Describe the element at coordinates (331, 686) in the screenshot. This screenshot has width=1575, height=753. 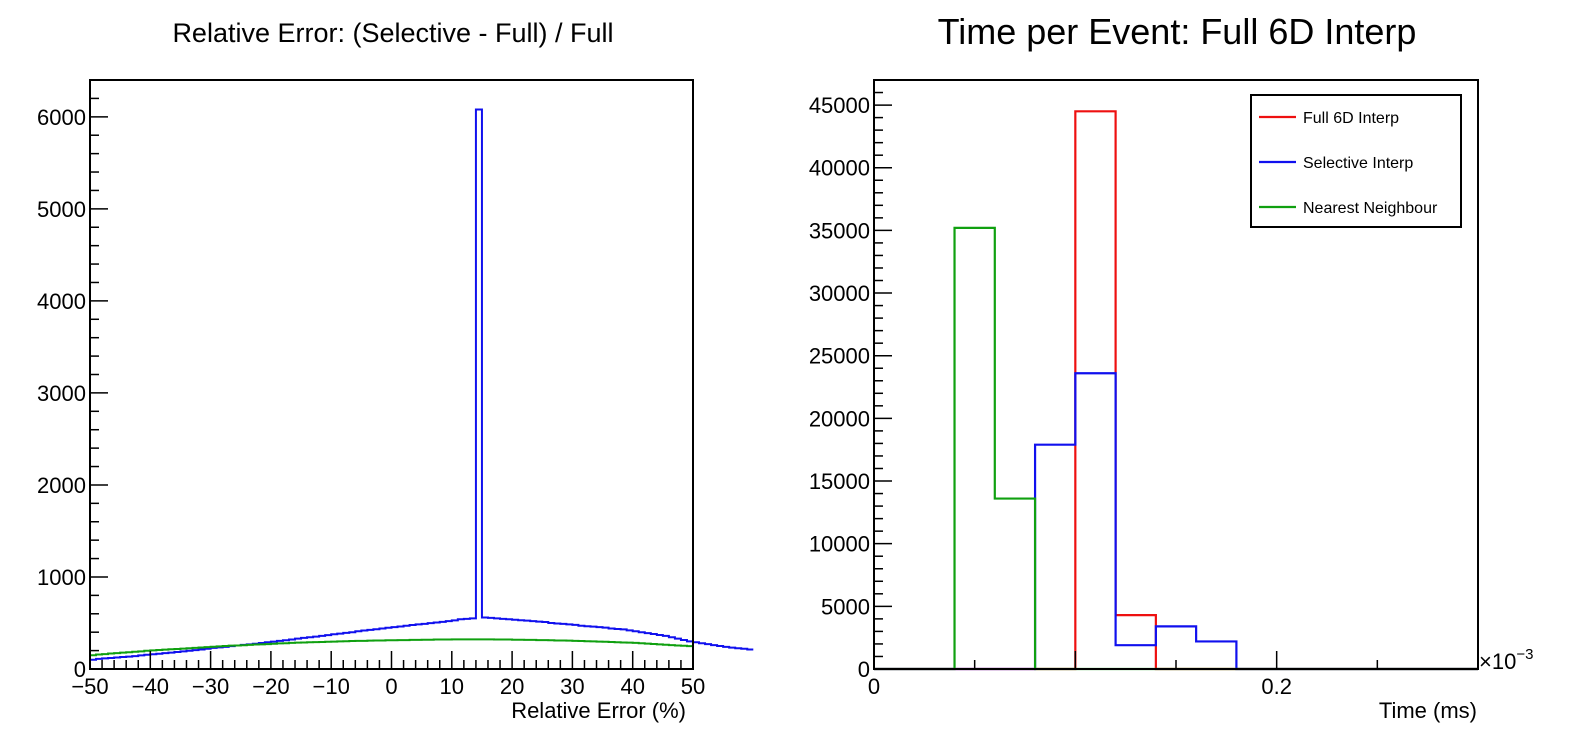
I see `x-tick-label: −10` at that location.